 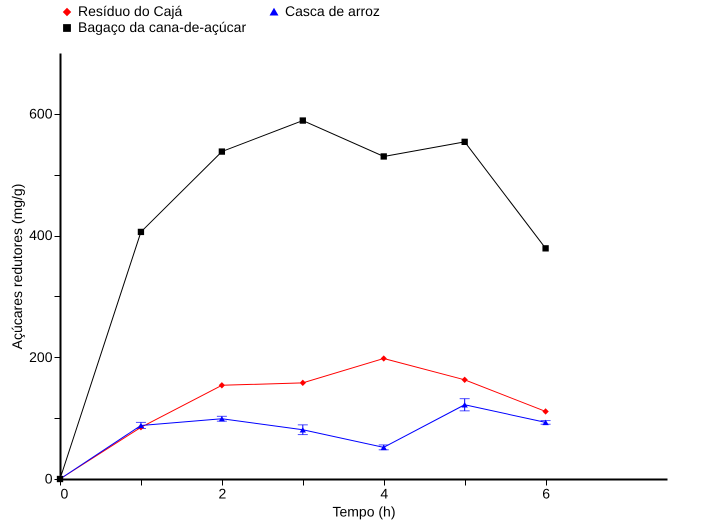 I want to click on x-tick-label: 6, so click(x=546, y=494).